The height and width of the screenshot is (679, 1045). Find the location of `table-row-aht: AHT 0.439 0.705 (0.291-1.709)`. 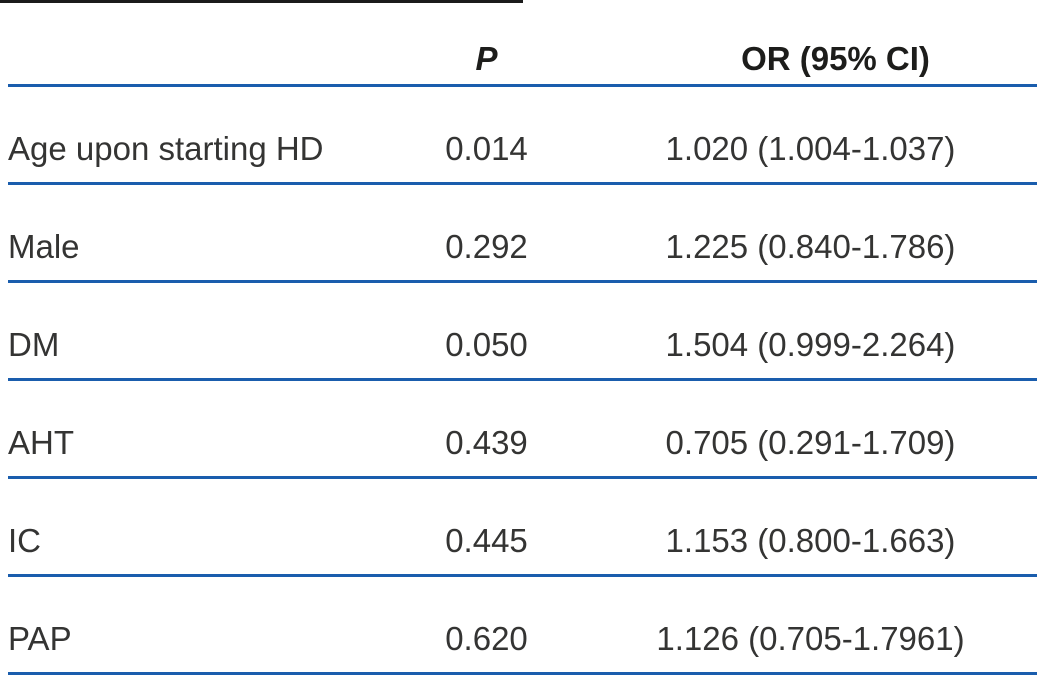

table-row-aht: AHT 0.439 0.705 (0.291-1.709) is located at coordinates (522, 429).